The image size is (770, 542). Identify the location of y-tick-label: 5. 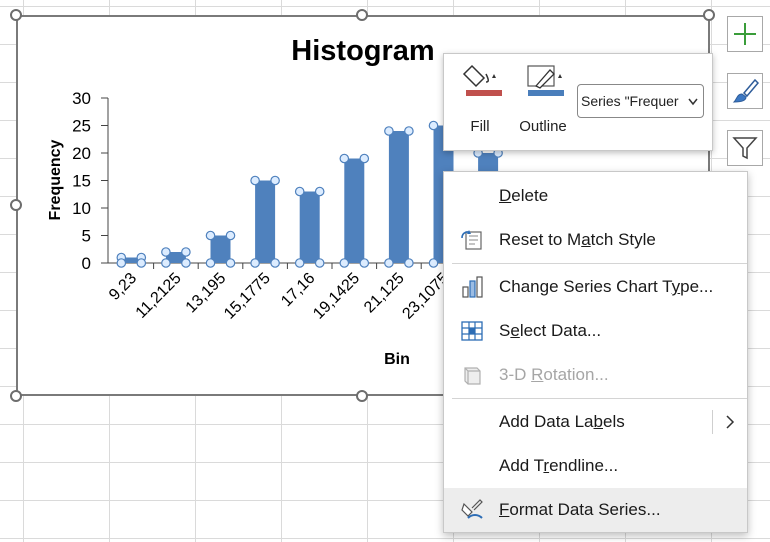
(86, 236).